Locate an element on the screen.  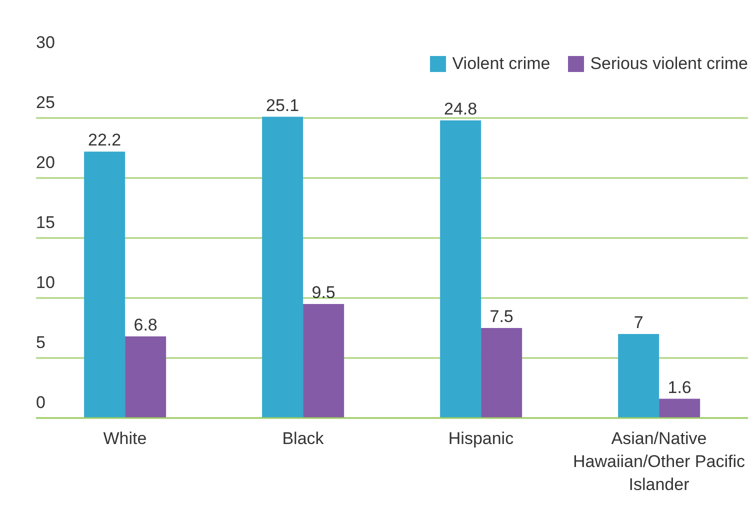
data-label: 7.5 is located at coordinates (502, 316).